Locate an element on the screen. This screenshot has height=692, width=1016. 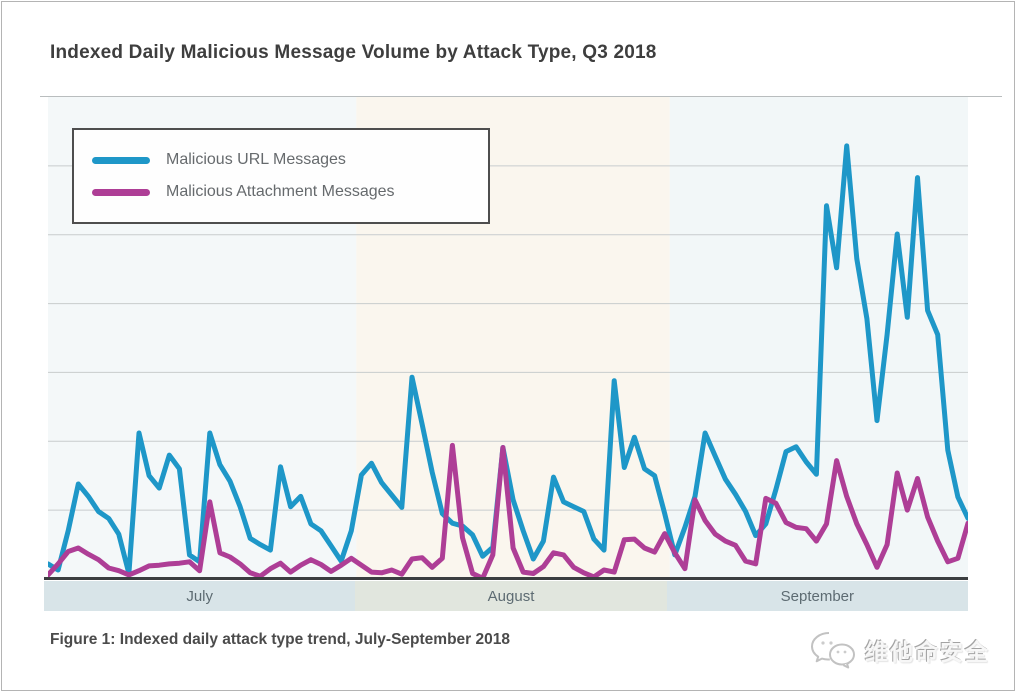
month-label-august: August is located at coordinates (511, 596).